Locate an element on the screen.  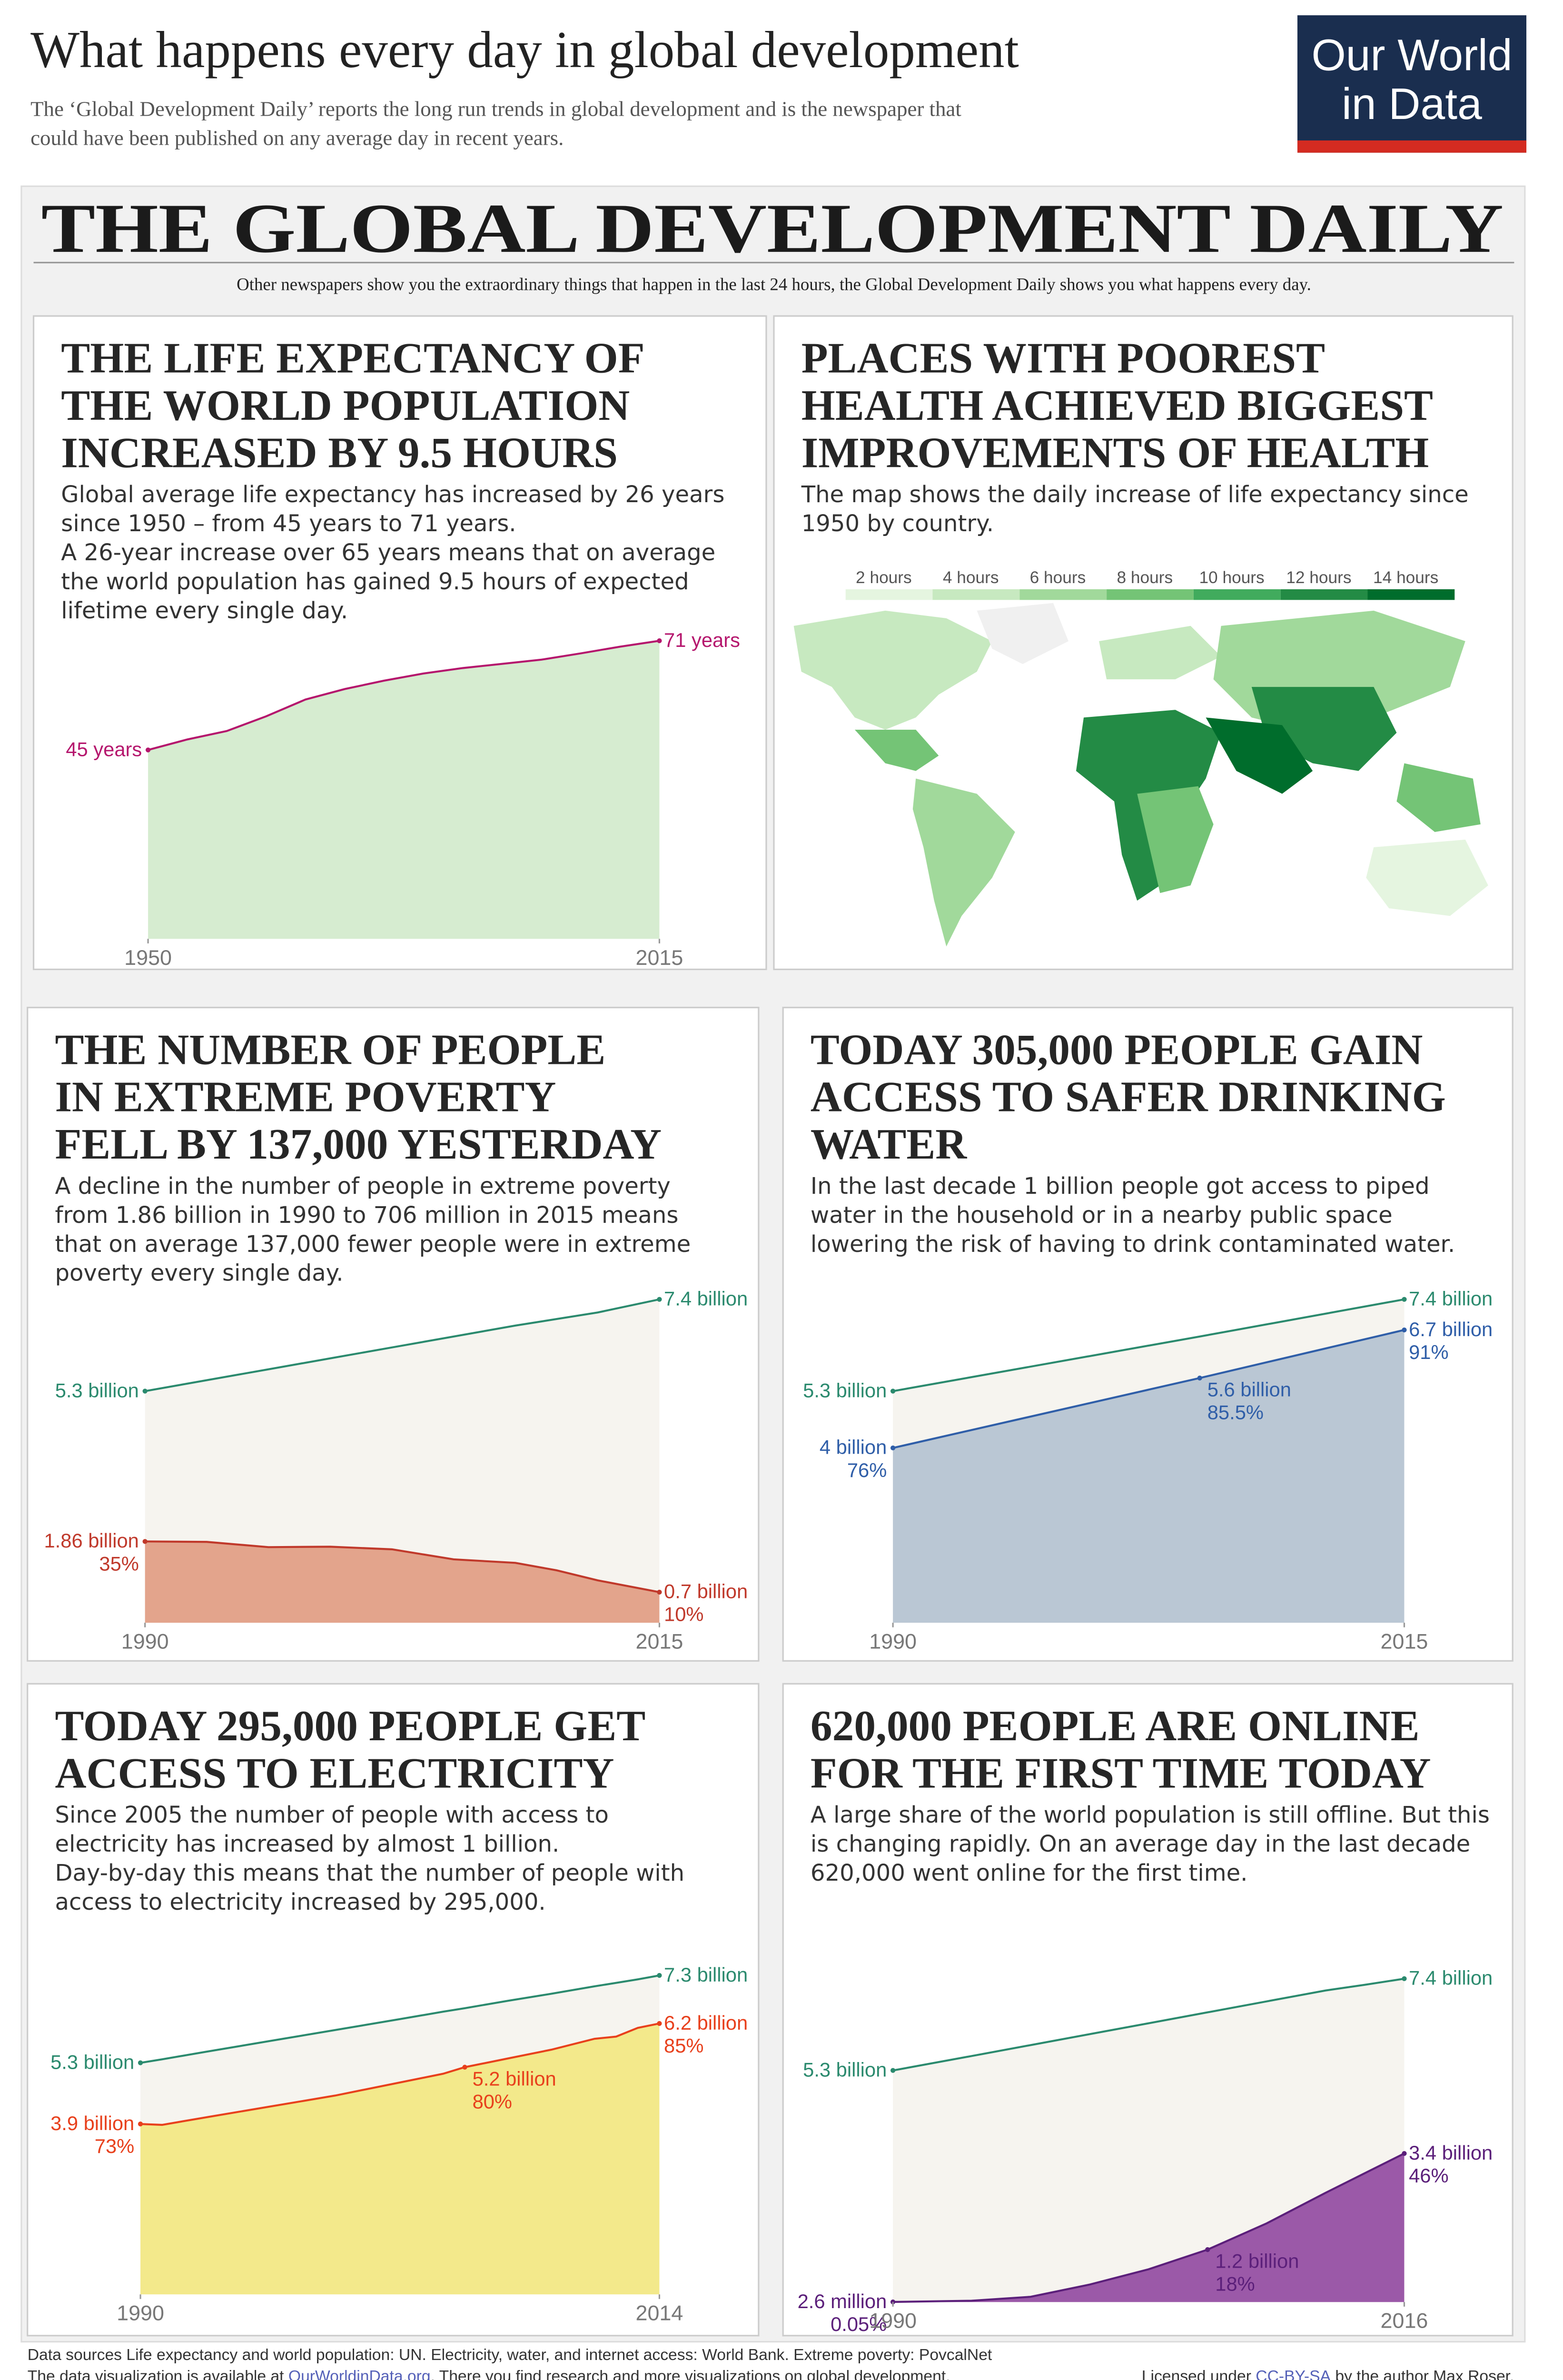
x-tick-label: 2016 is located at coordinates (1404, 2321).